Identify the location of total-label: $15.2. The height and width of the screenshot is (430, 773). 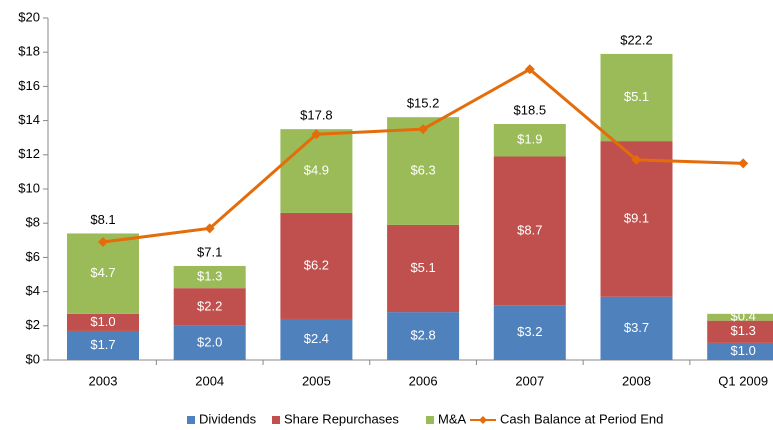
(423, 103).